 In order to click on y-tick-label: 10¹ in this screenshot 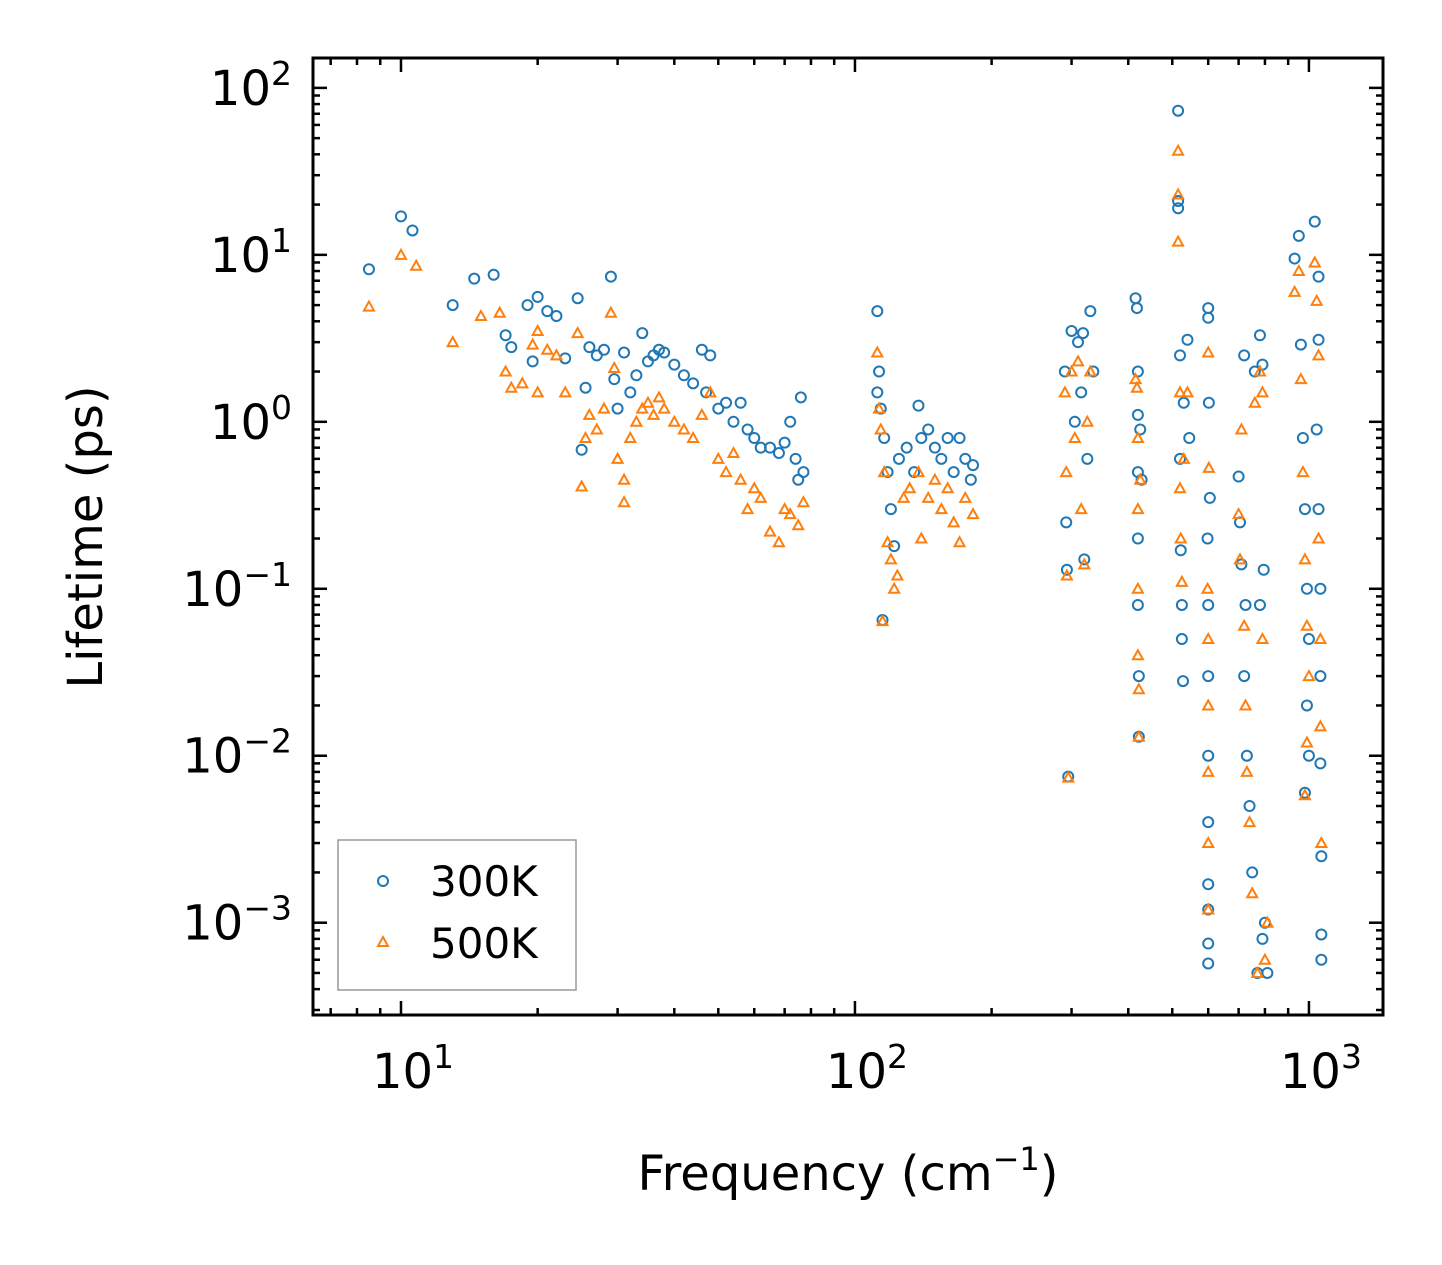, I will do `click(251, 252)`.